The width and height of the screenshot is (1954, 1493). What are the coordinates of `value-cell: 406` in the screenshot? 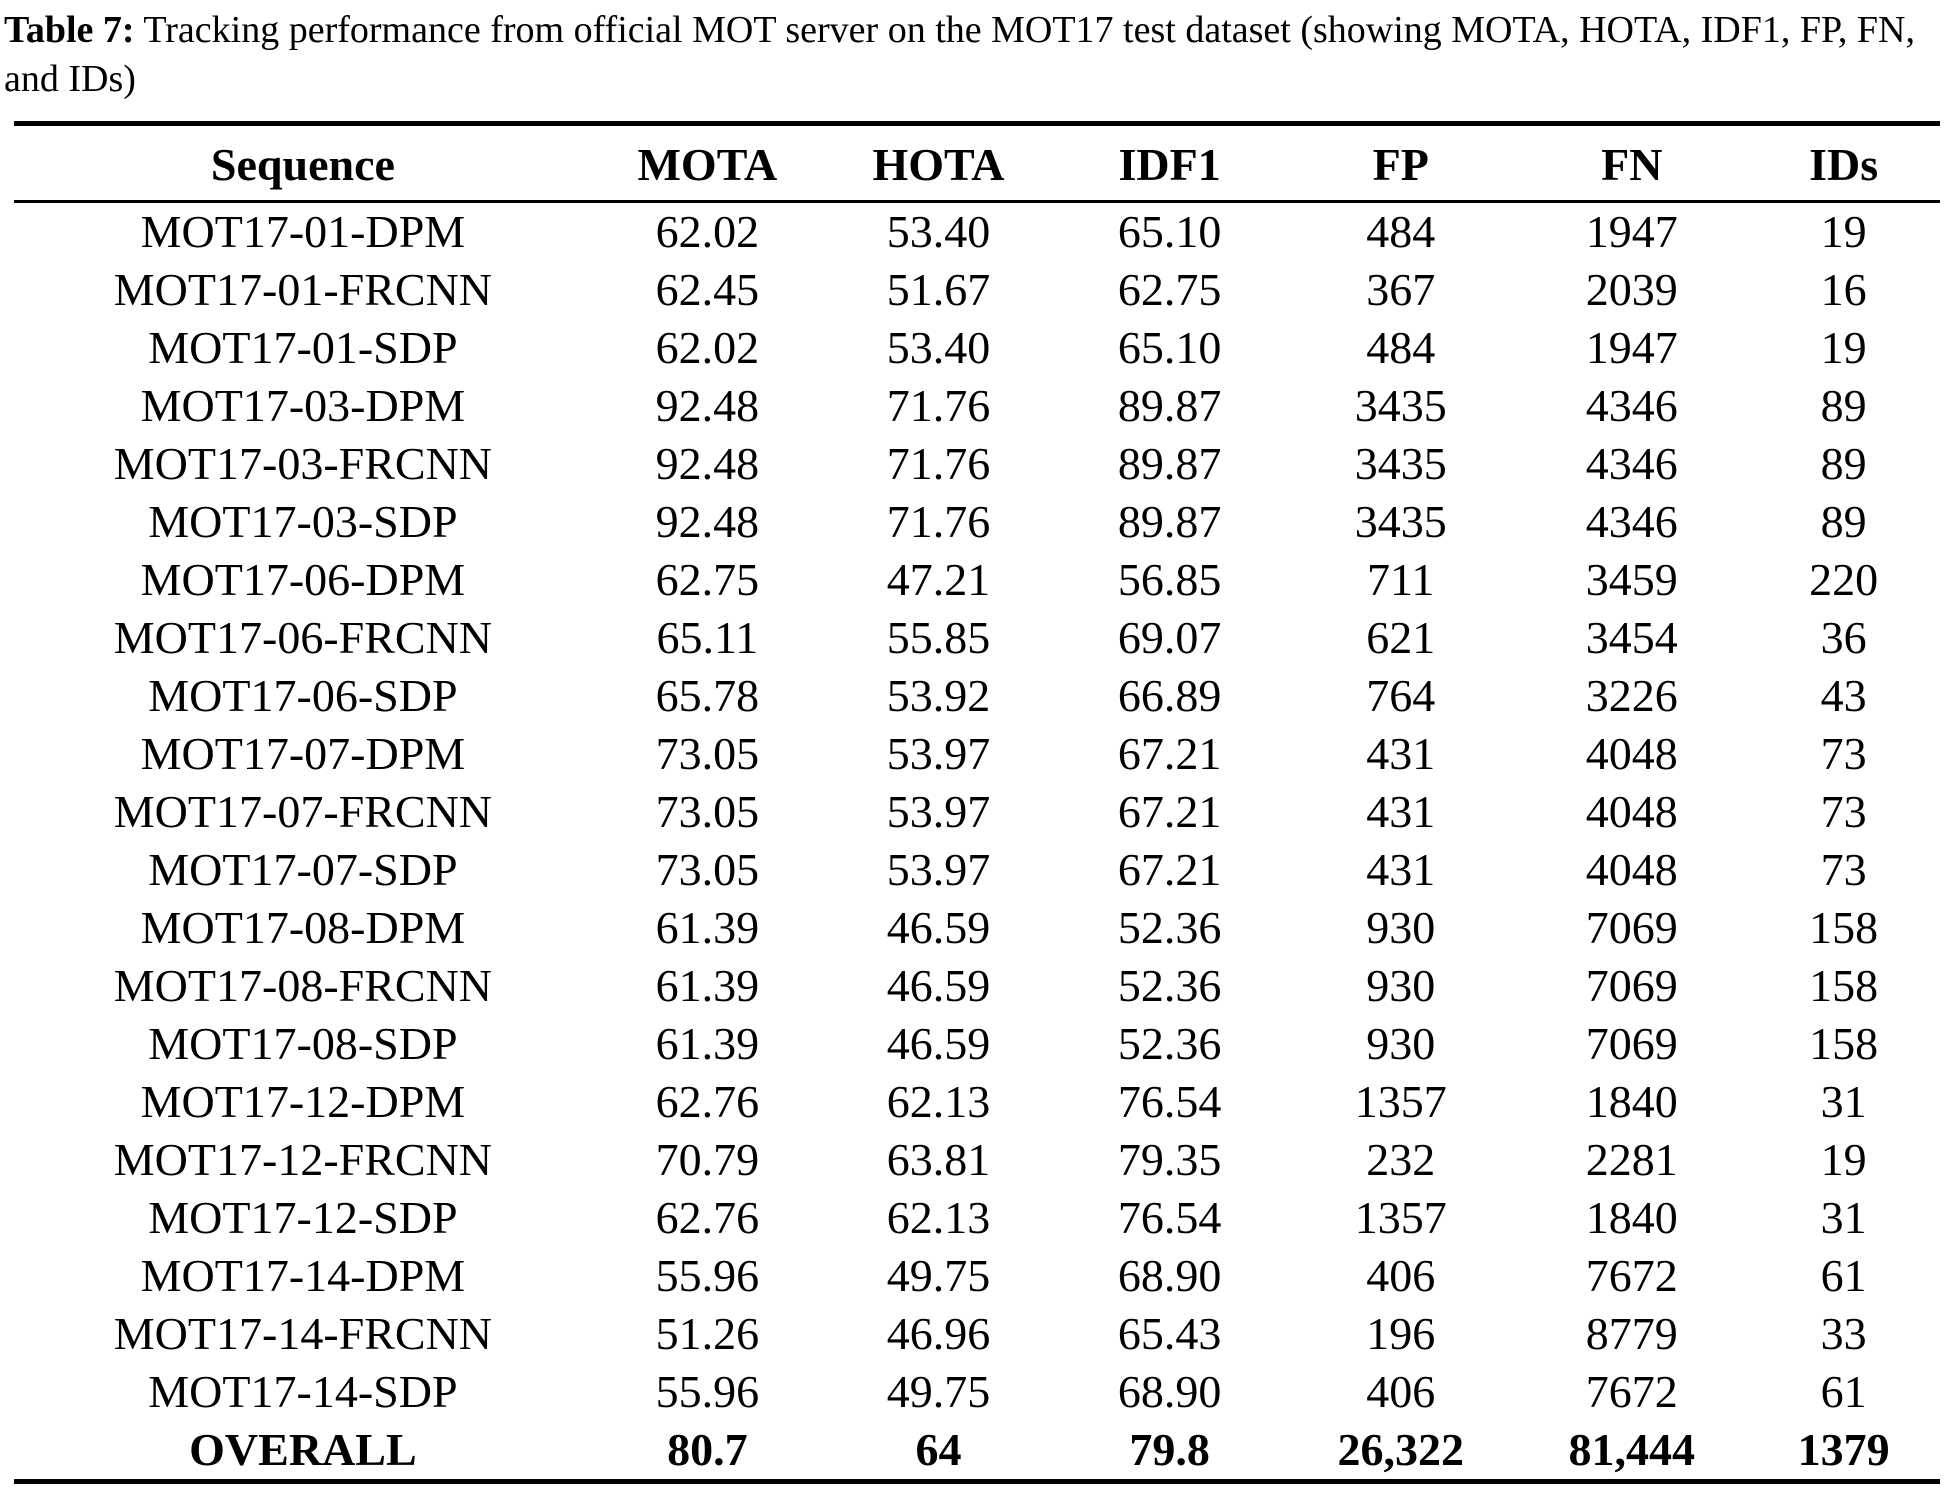 It's located at (1401, 1391).